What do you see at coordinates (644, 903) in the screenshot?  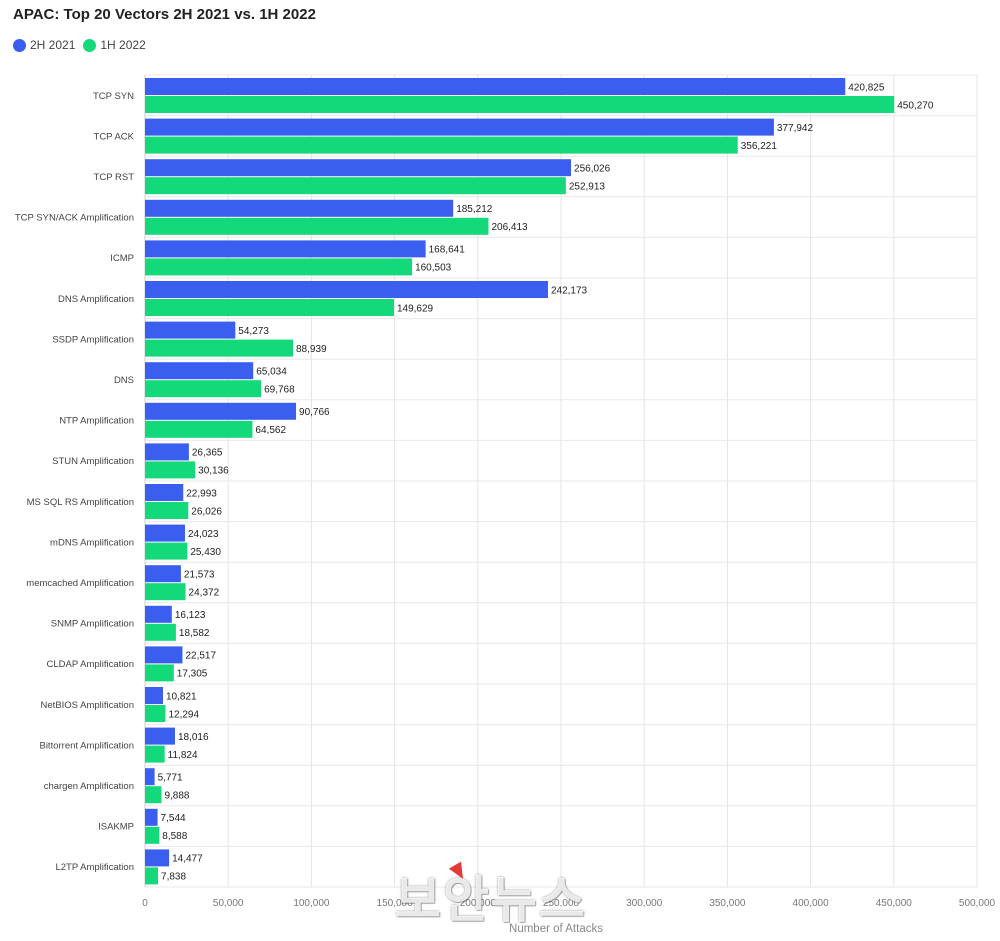 I see `x-tick-label: 300,000` at bounding box center [644, 903].